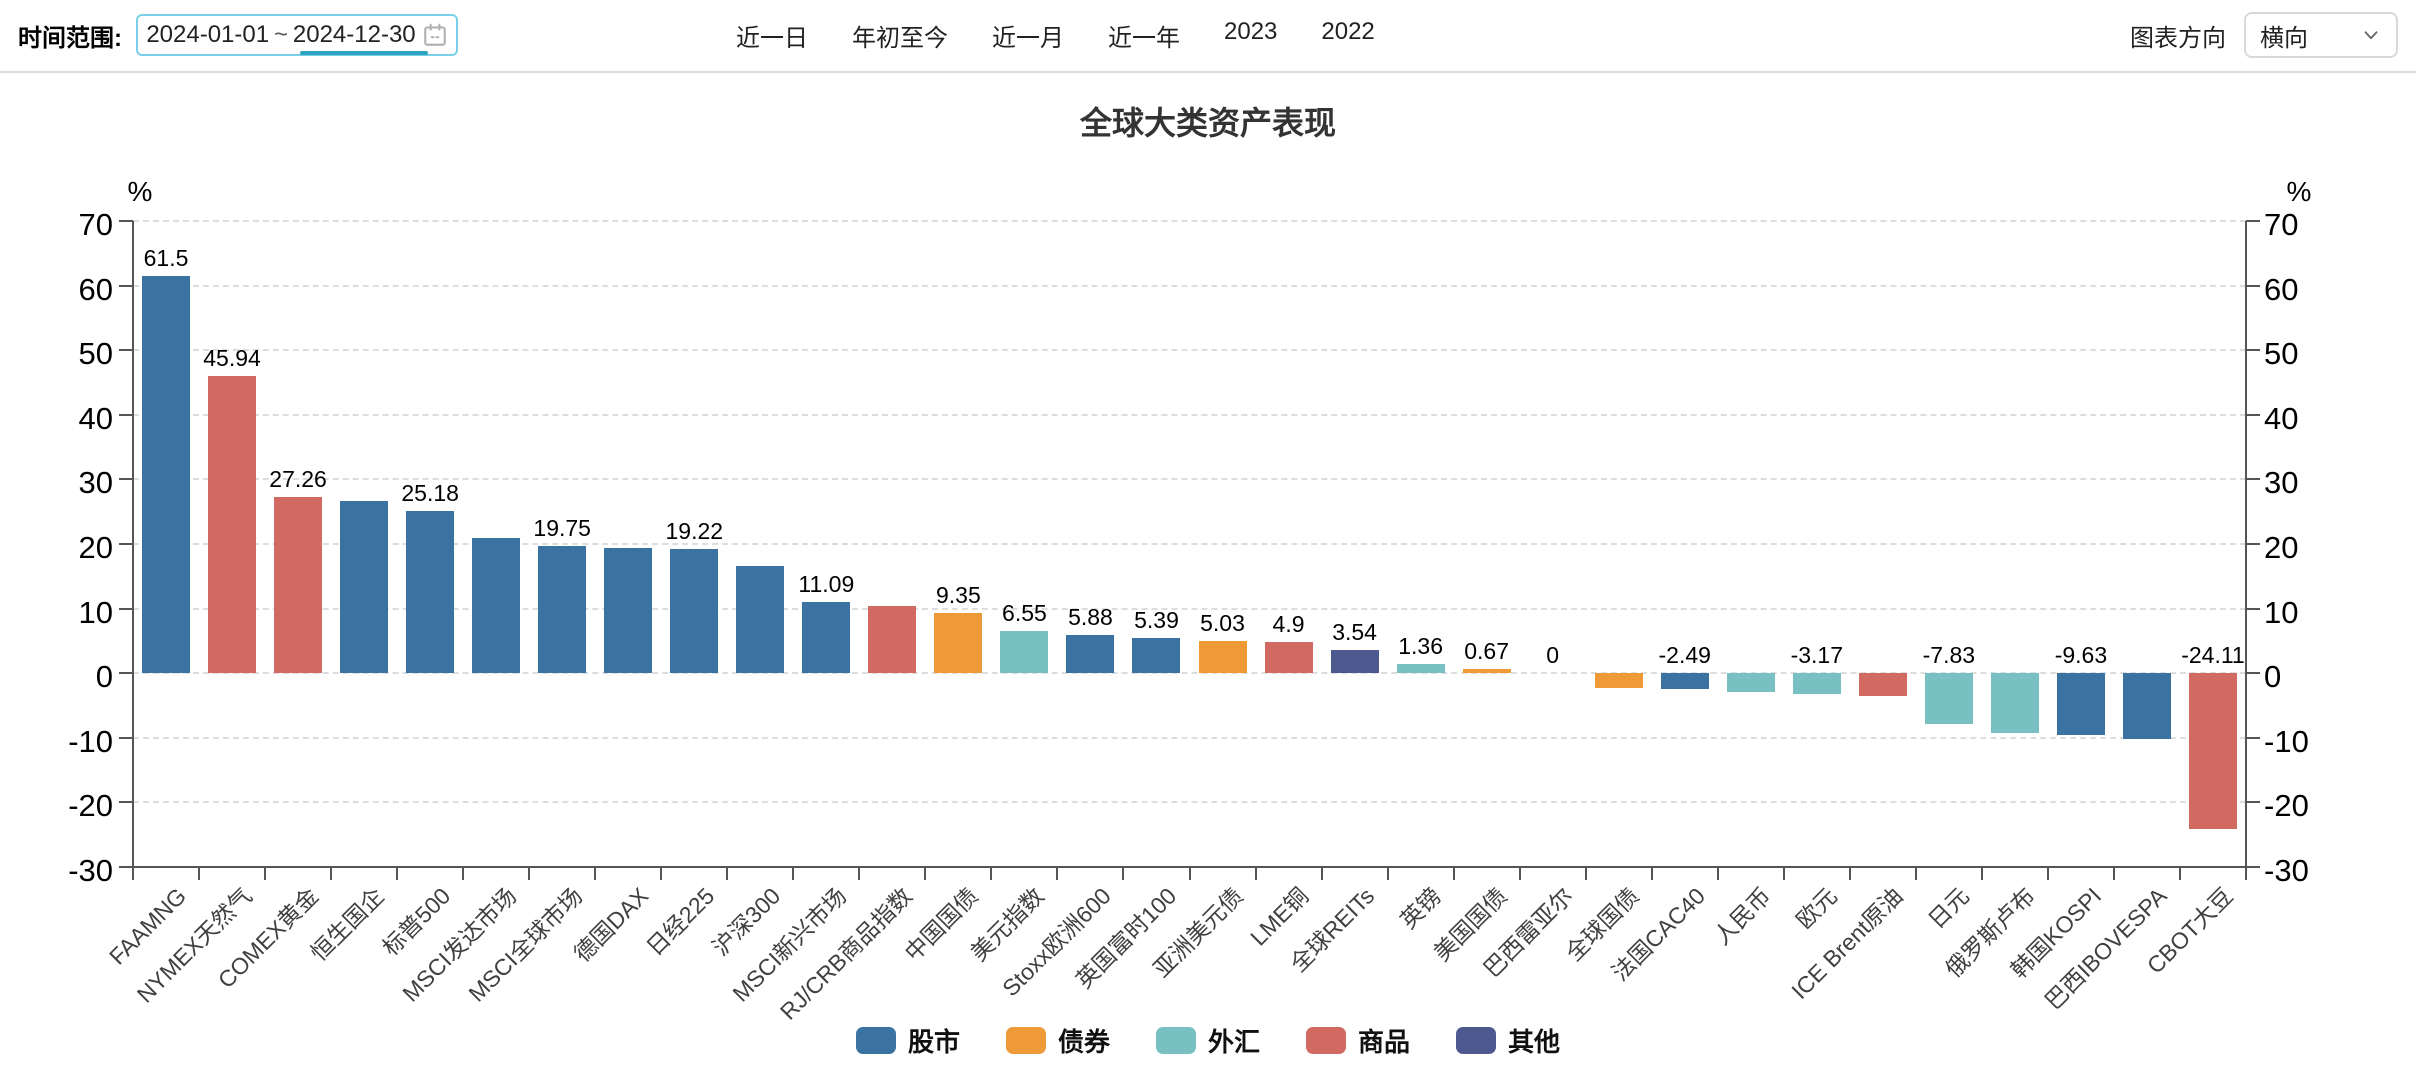 This screenshot has height=1084, width=2416. I want to click on legend-item-股市: 股市, so click(907, 1040).